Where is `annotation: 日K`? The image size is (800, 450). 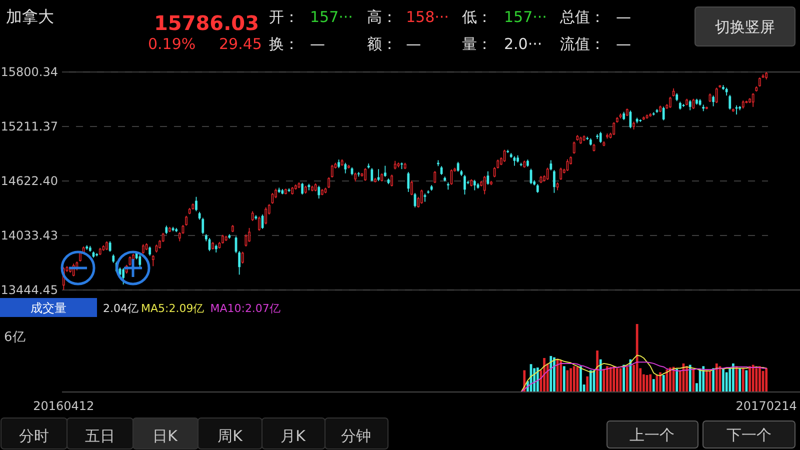
annotation: 日K is located at coordinates (165, 434).